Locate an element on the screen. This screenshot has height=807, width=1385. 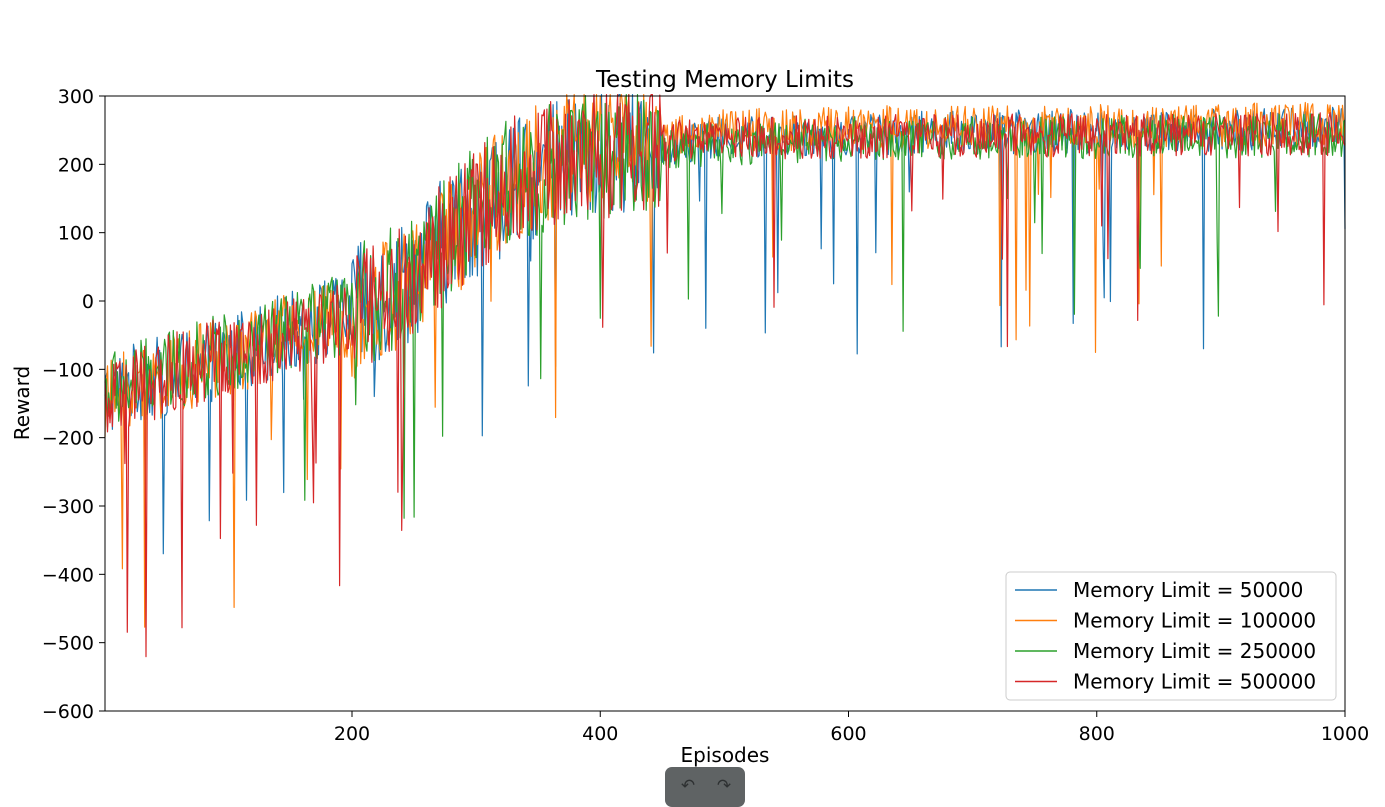
y-tick-label: 0 is located at coordinates (88, 302).